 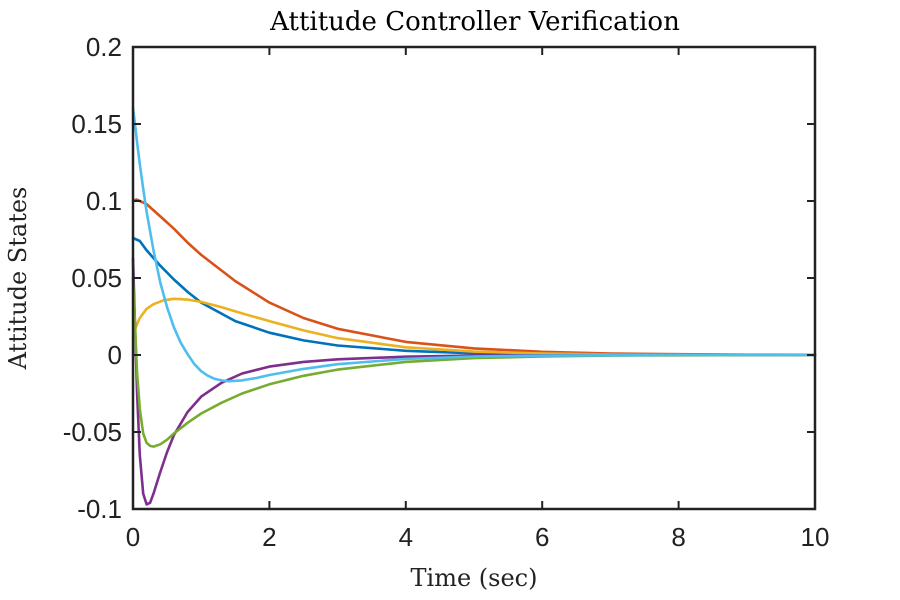 What do you see at coordinates (18, 279) in the screenshot?
I see `y-axis-label: Attitude States` at bounding box center [18, 279].